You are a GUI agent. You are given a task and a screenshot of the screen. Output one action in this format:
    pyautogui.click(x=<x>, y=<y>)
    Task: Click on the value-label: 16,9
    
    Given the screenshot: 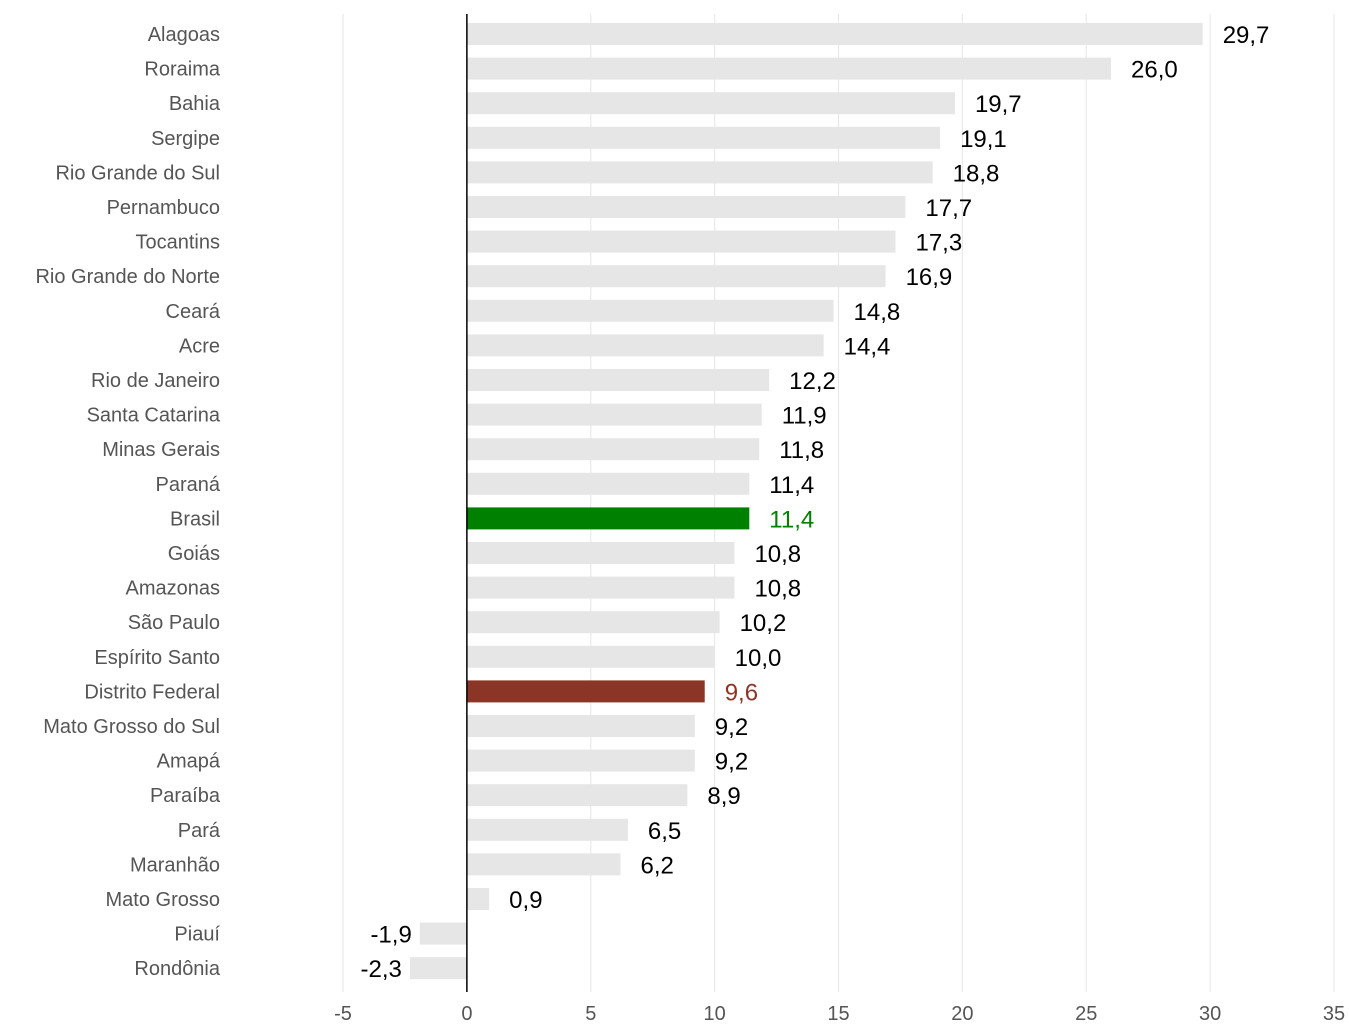 What is the action you would take?
    pyautogui.click(x=929, y=277)
    